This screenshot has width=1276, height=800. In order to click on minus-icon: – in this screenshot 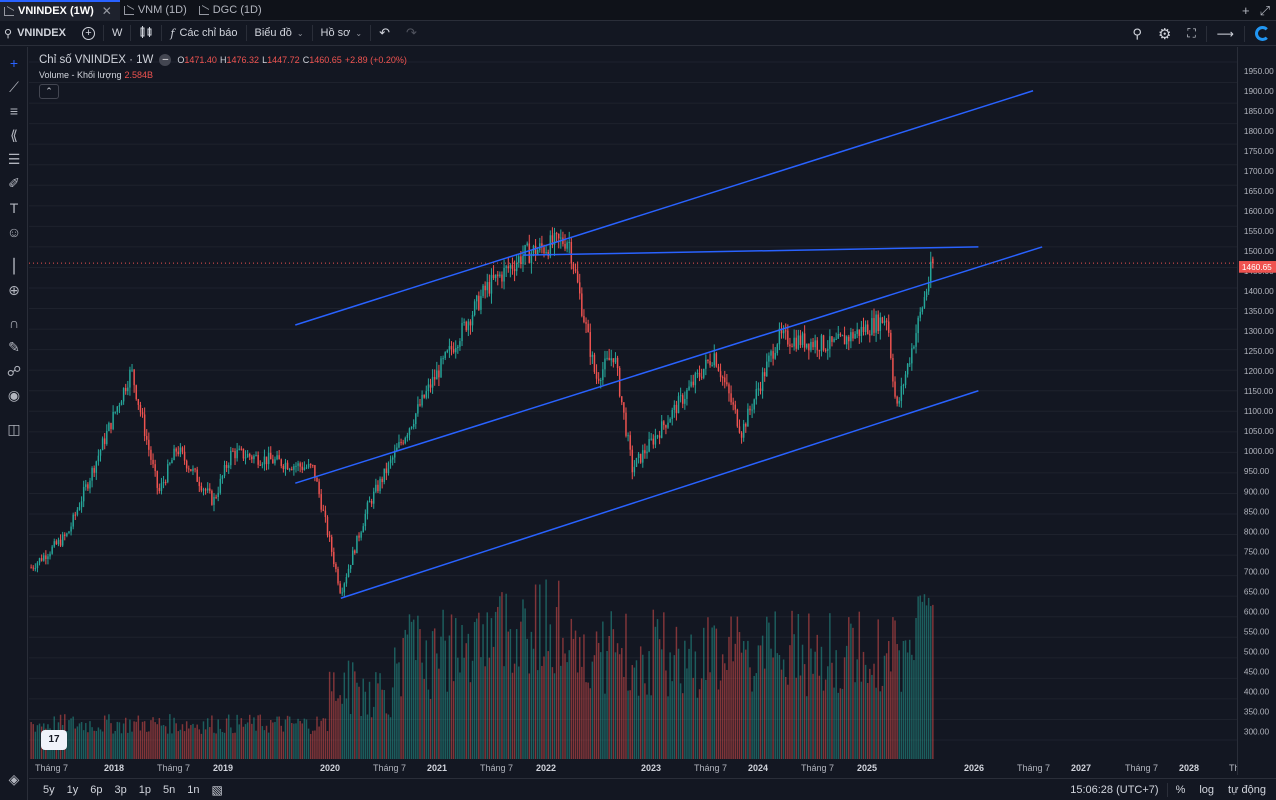, I will do `click(165, 60)`.